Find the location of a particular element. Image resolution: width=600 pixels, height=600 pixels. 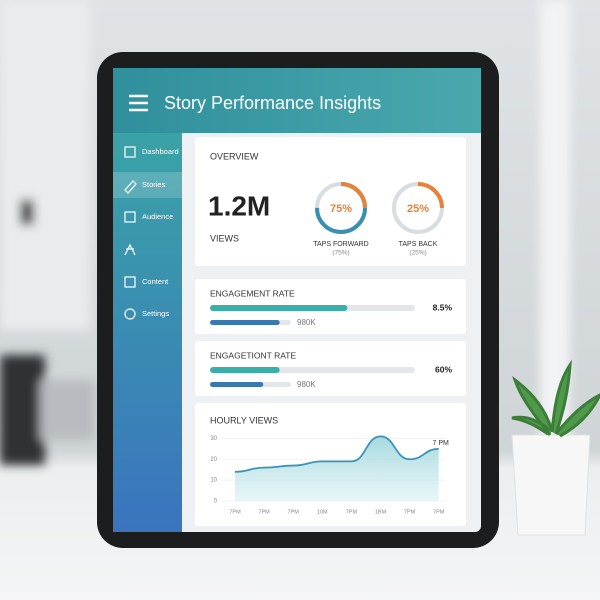

x-tick-label: 1BM is located at coordinates (381, 512).